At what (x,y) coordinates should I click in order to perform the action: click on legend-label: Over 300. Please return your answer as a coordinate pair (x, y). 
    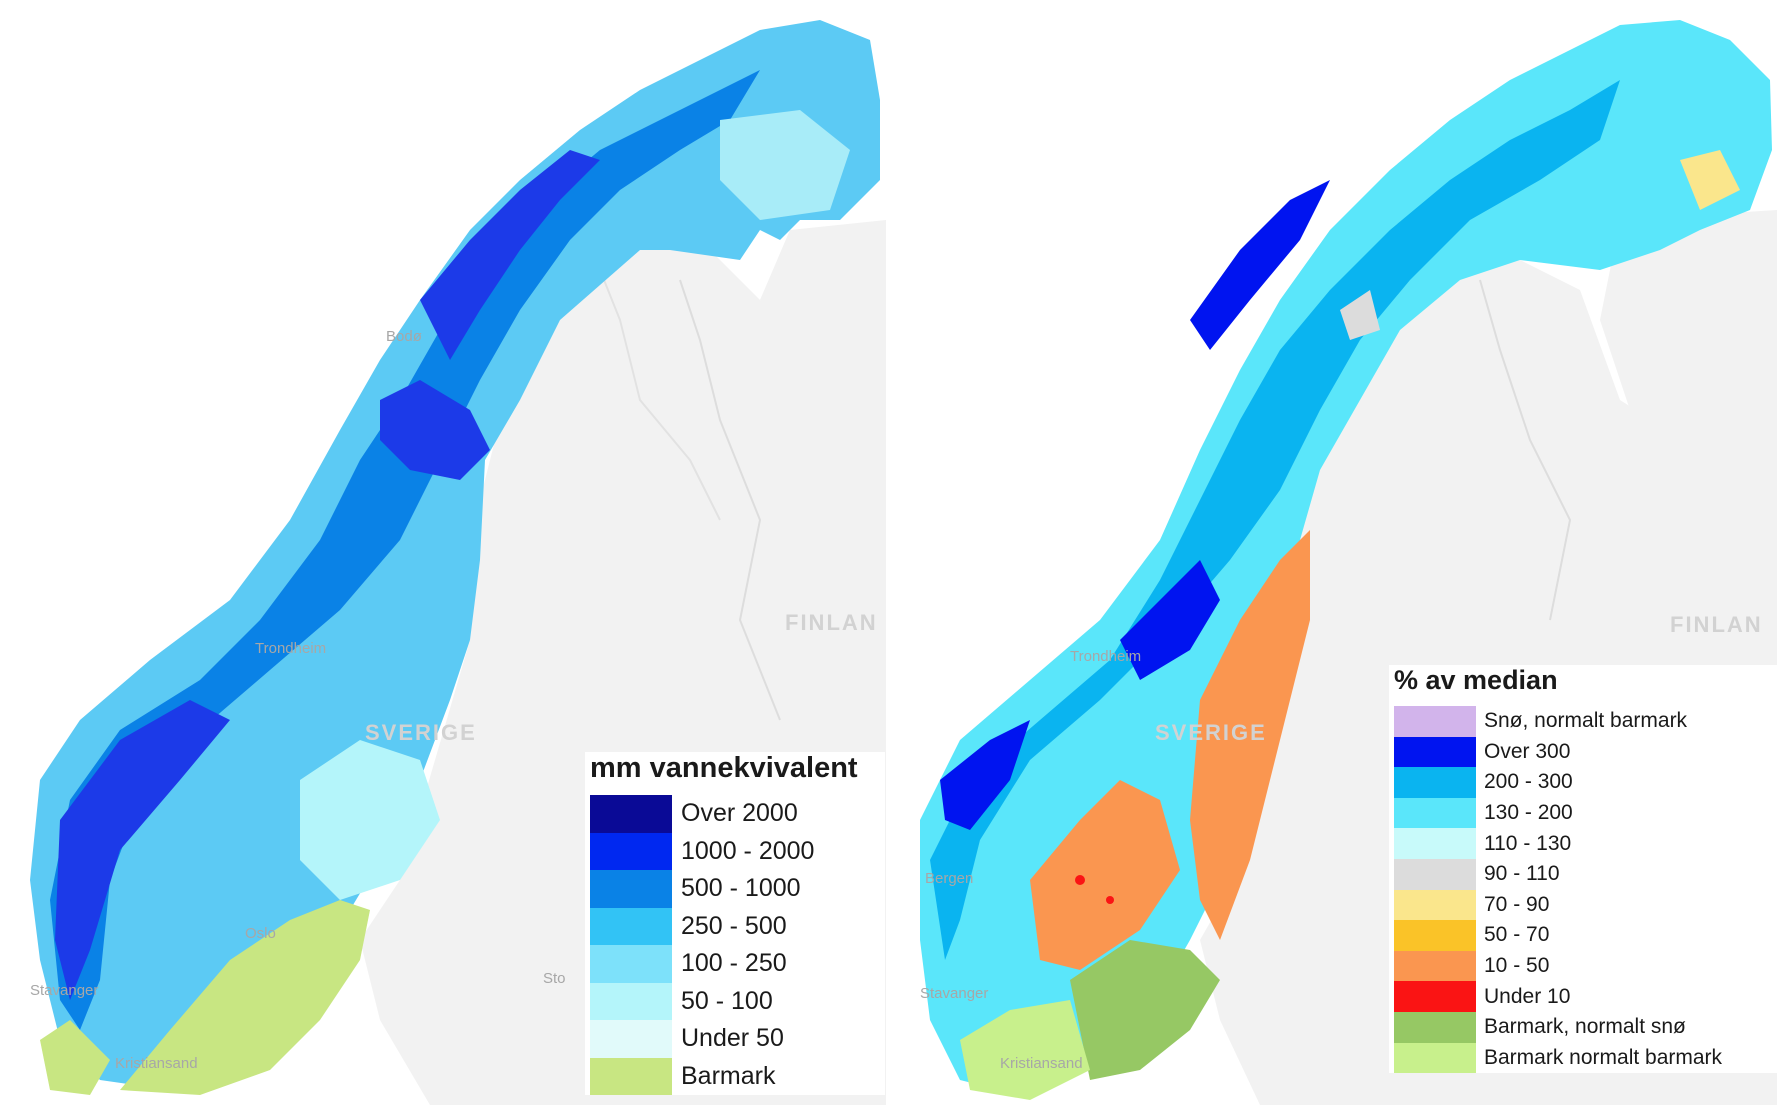
    Looking at the image, I should click on (1527, 751).